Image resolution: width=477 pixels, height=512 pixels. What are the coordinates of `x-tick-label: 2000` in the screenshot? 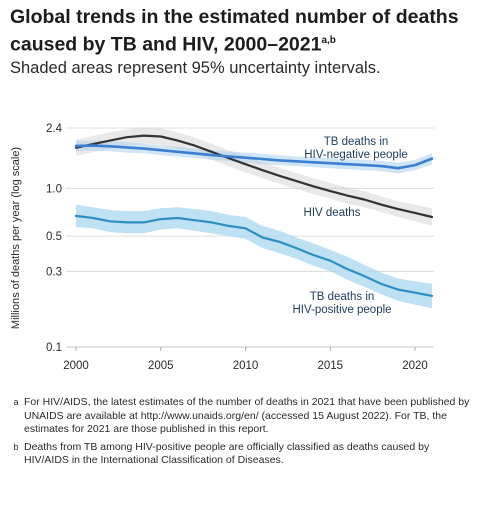 It's located at (76, 366).